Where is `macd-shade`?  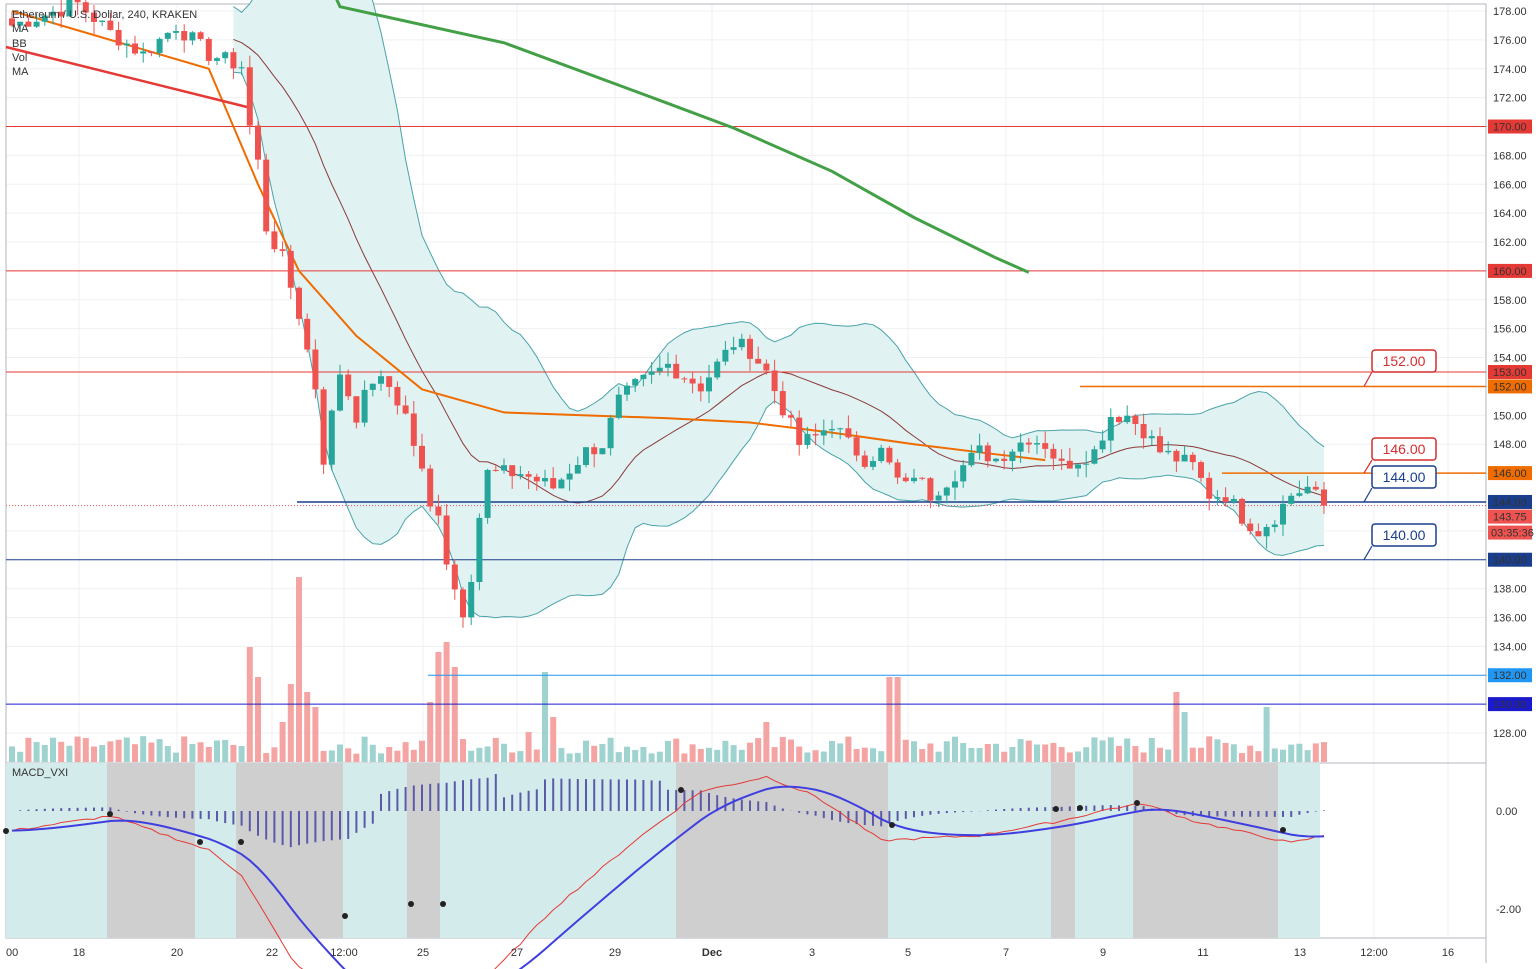 macd-shade is located at coordinates (423, 850).